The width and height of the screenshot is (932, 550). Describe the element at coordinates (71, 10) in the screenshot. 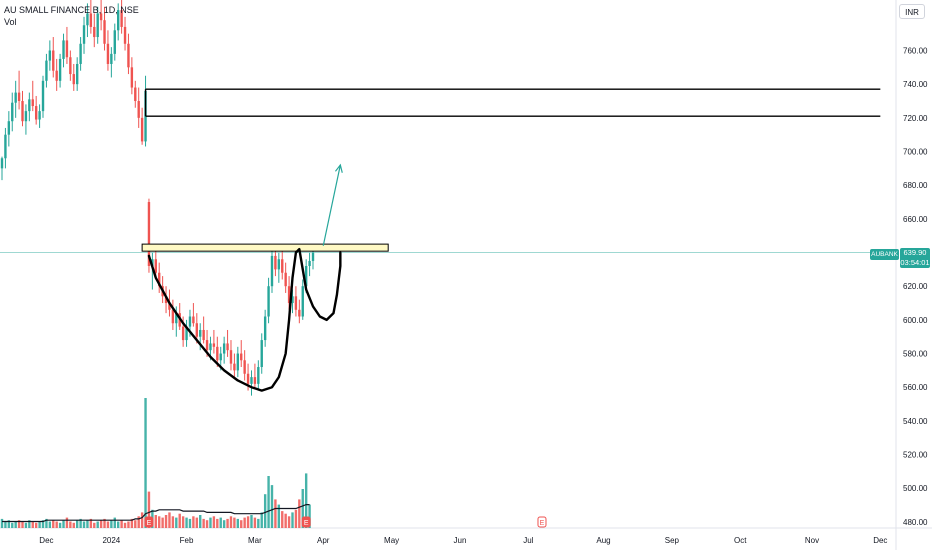

I see `symbol-title: AU SMALL FINANCE B, 1D, NSE` at that location.